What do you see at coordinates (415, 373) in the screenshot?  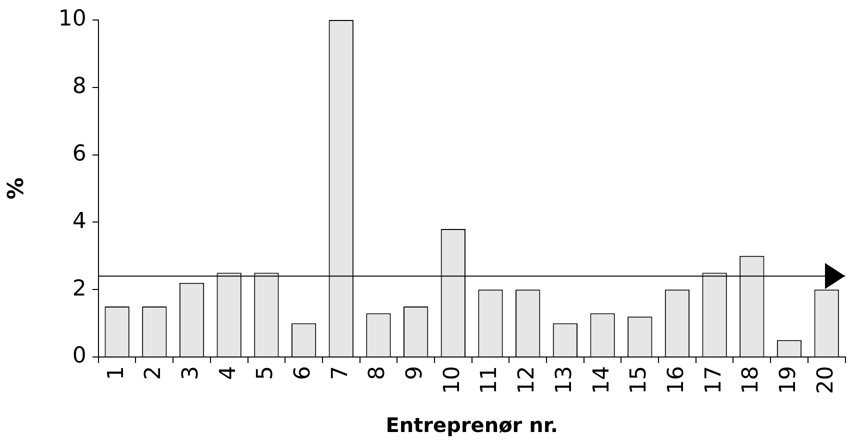 I see `x-tick-label: 9` at bounding box center [415, 373].